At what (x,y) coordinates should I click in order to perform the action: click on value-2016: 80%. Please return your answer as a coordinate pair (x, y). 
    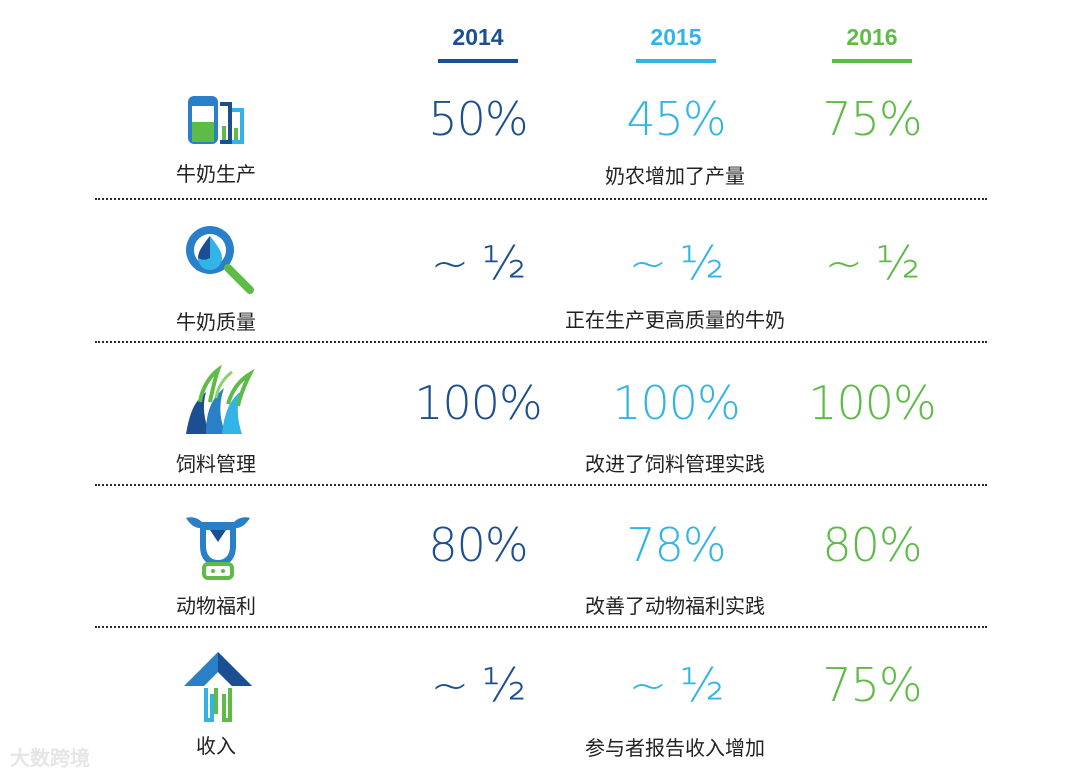
    Looking at the image, I should click on (872, 545).